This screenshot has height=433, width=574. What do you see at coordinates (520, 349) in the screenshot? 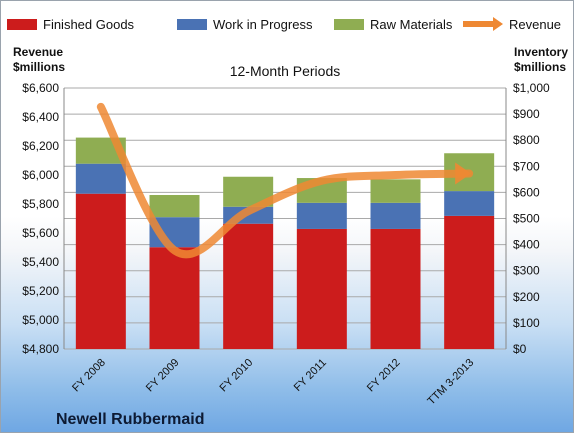
I see `right-tick-label: $0` at bounding box center [520, 349].